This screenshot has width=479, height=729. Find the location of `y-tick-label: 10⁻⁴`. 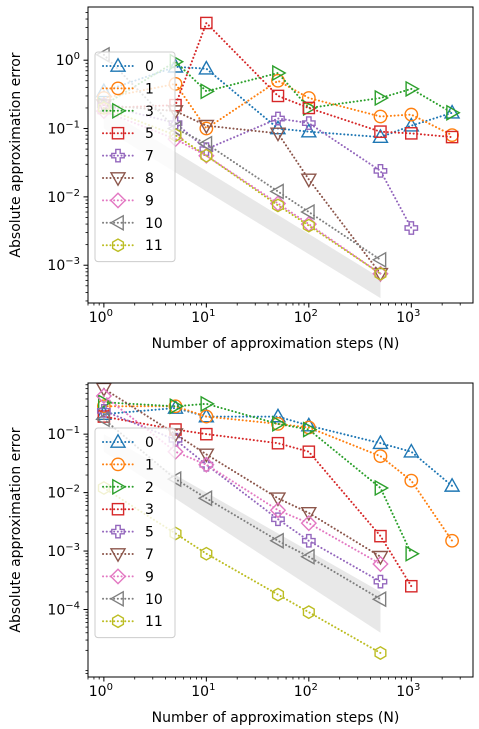

y-tick-label: 10⁻⁴ is located at coordinates (63, 609).